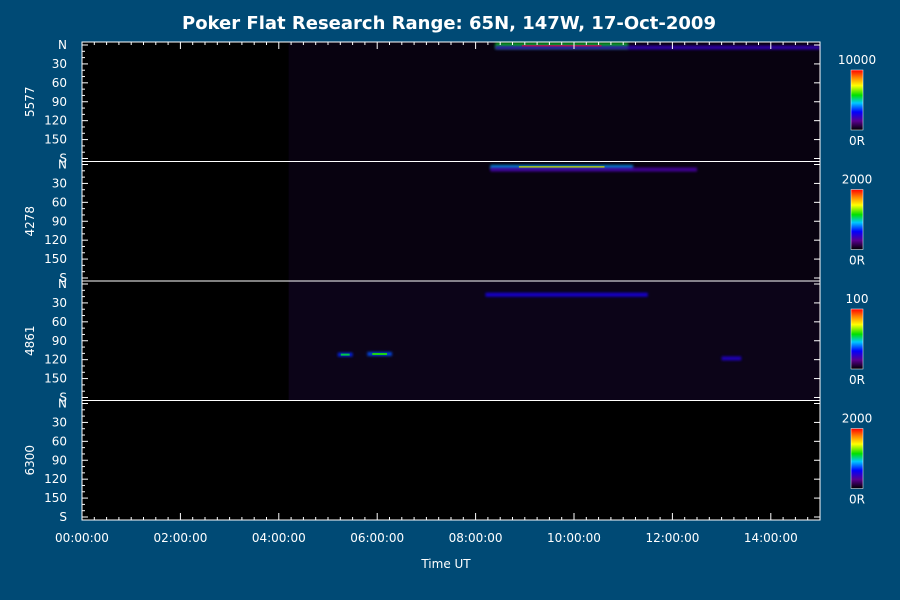 The height and width of the screenshot is (600, 900). I want to click on y-tick-label-4278-0: N, so click(62, 165).